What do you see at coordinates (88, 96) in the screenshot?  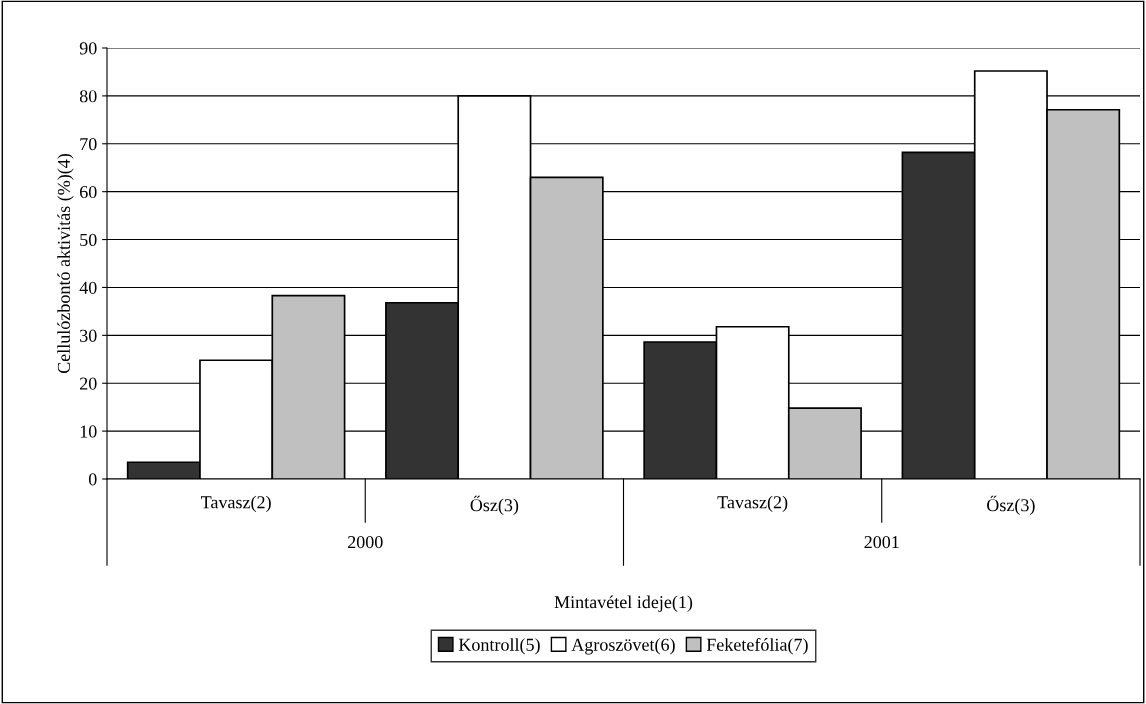 I see `y-tick-label: 80` at bounding box center [88, 96].